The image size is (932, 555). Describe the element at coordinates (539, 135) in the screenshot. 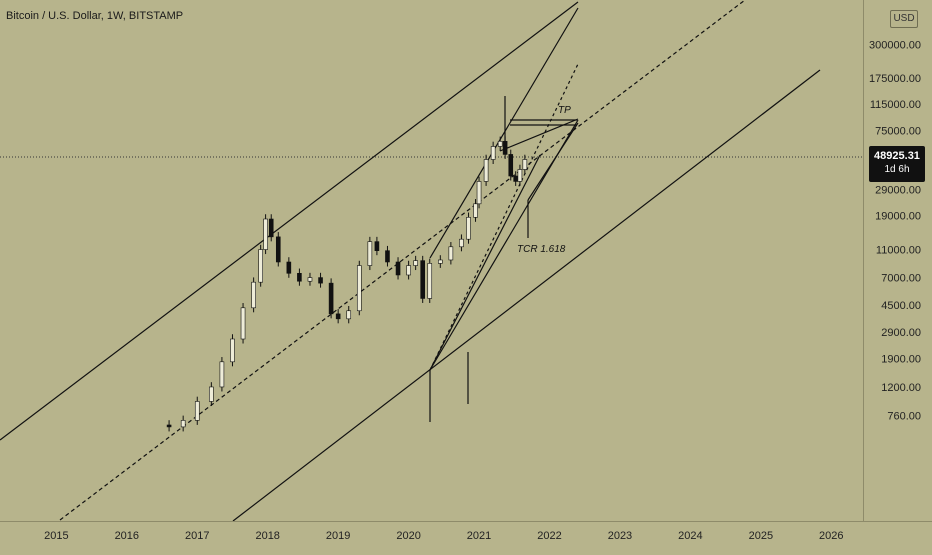

I see `wedge-top-line` at that location.